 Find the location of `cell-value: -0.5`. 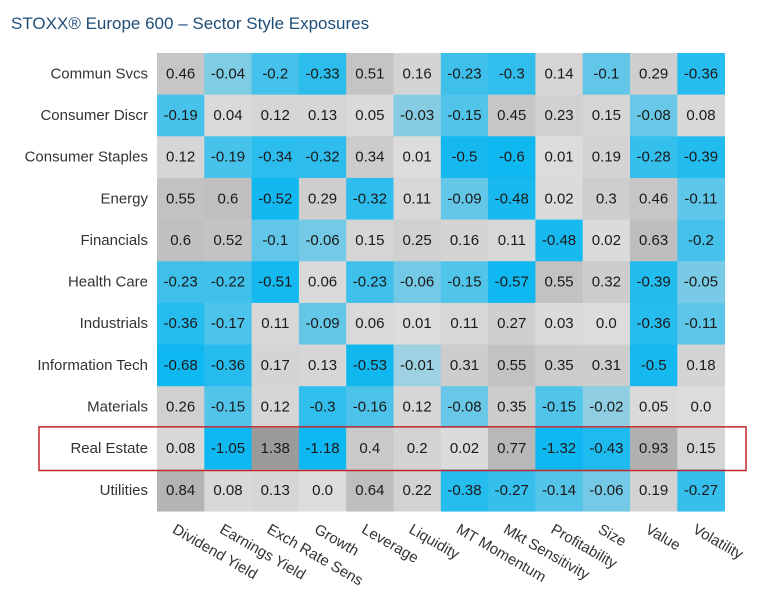

cell-value: -0.5 is located at coordinates (465, 157).